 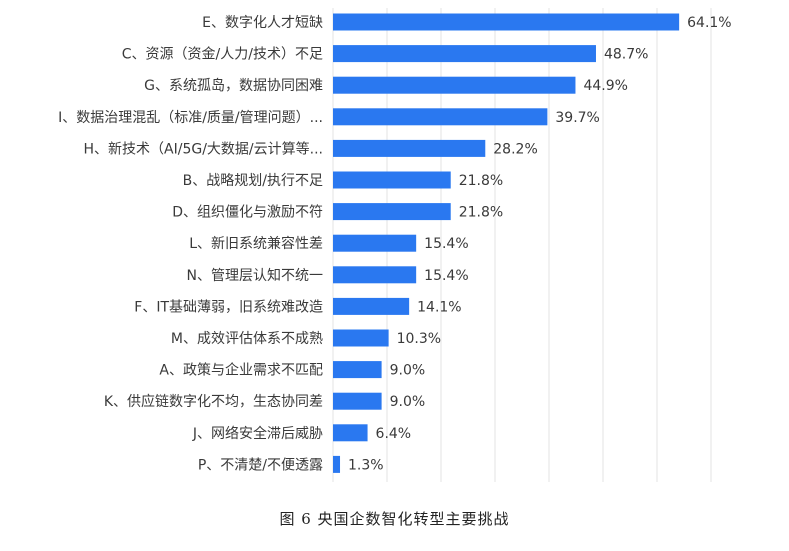 What do you see at coordinates (260, 465) in the screenshot?
I see `category-label: P、不清楚/不便透露` at bounding box center [260, 465].